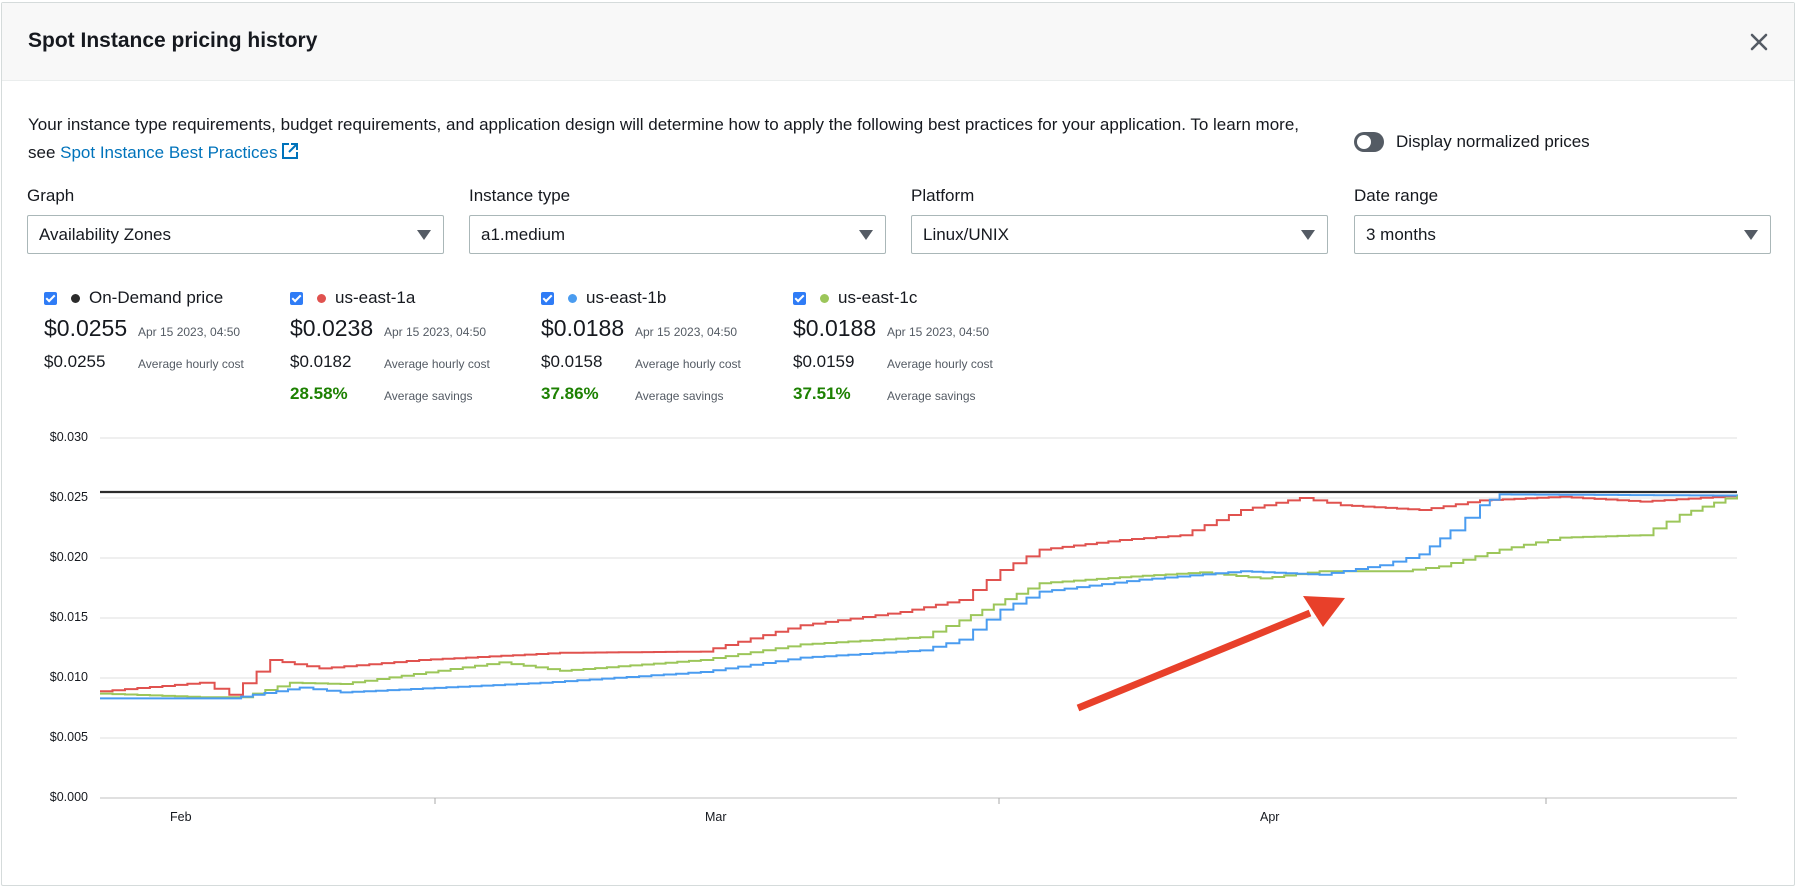  Describe the element at coordinates (1119, 234) in the screenshot. I see `platform-select: Linux/UNIX` at that location.